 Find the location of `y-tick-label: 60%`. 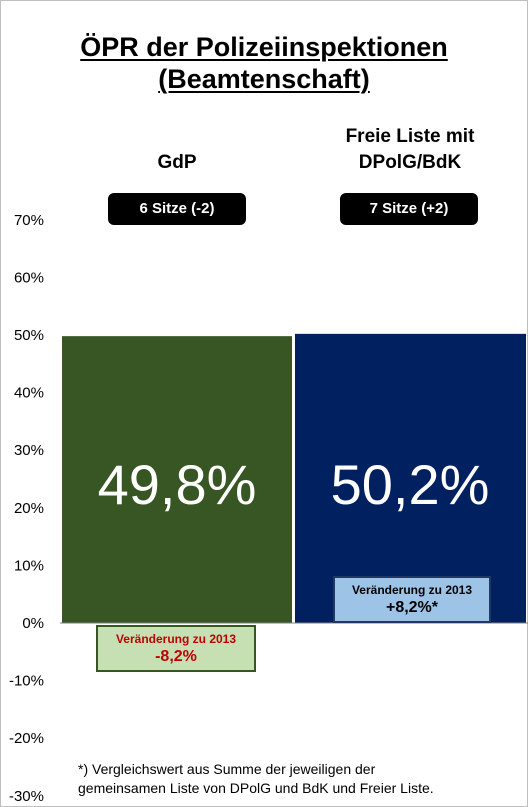

y-tick-label: 60% is located at coordinates (29, 277).